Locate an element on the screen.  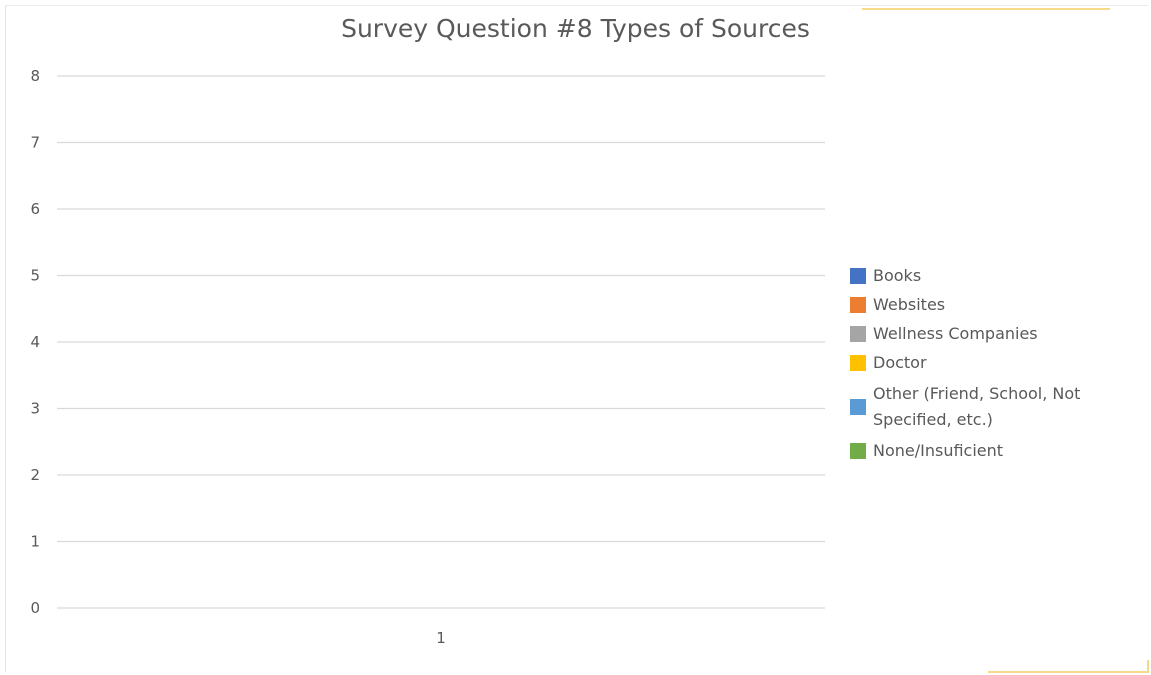
y-tick-label: 4 is located at coordinates (35, 342).